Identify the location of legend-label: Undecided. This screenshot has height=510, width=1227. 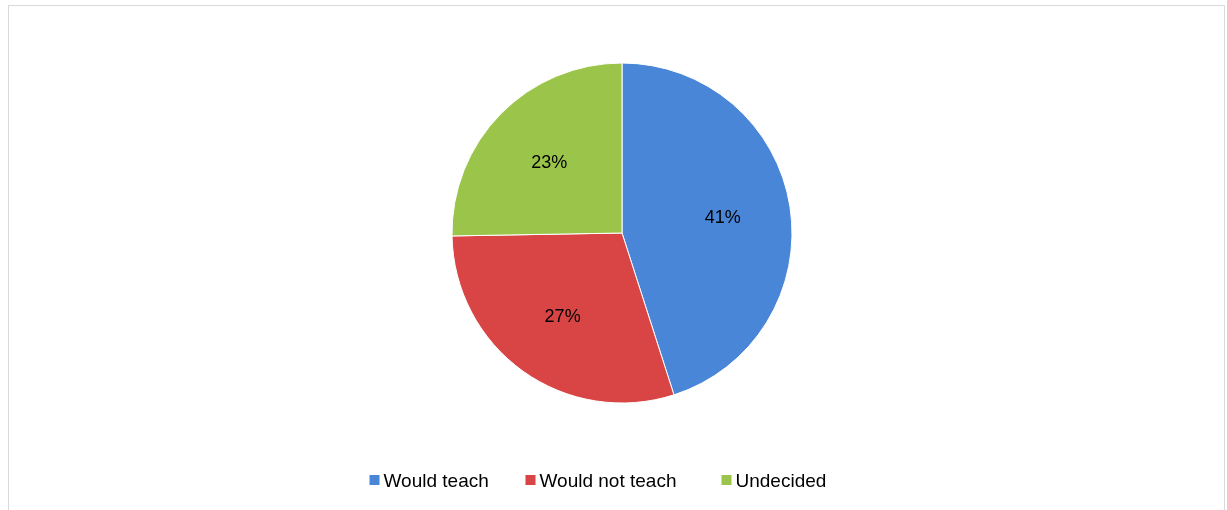
(781, 480).